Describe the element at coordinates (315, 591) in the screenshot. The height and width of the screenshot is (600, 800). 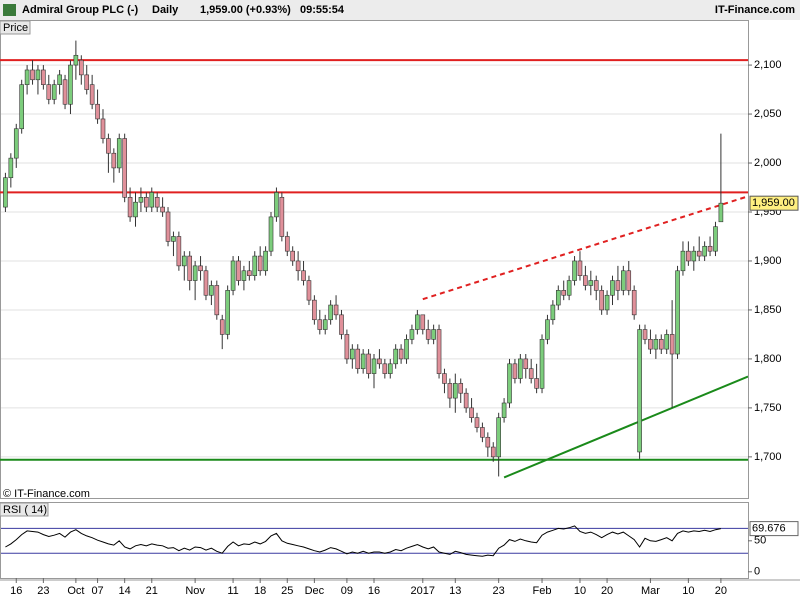
I see `x-tick-label: Dec` at that location.